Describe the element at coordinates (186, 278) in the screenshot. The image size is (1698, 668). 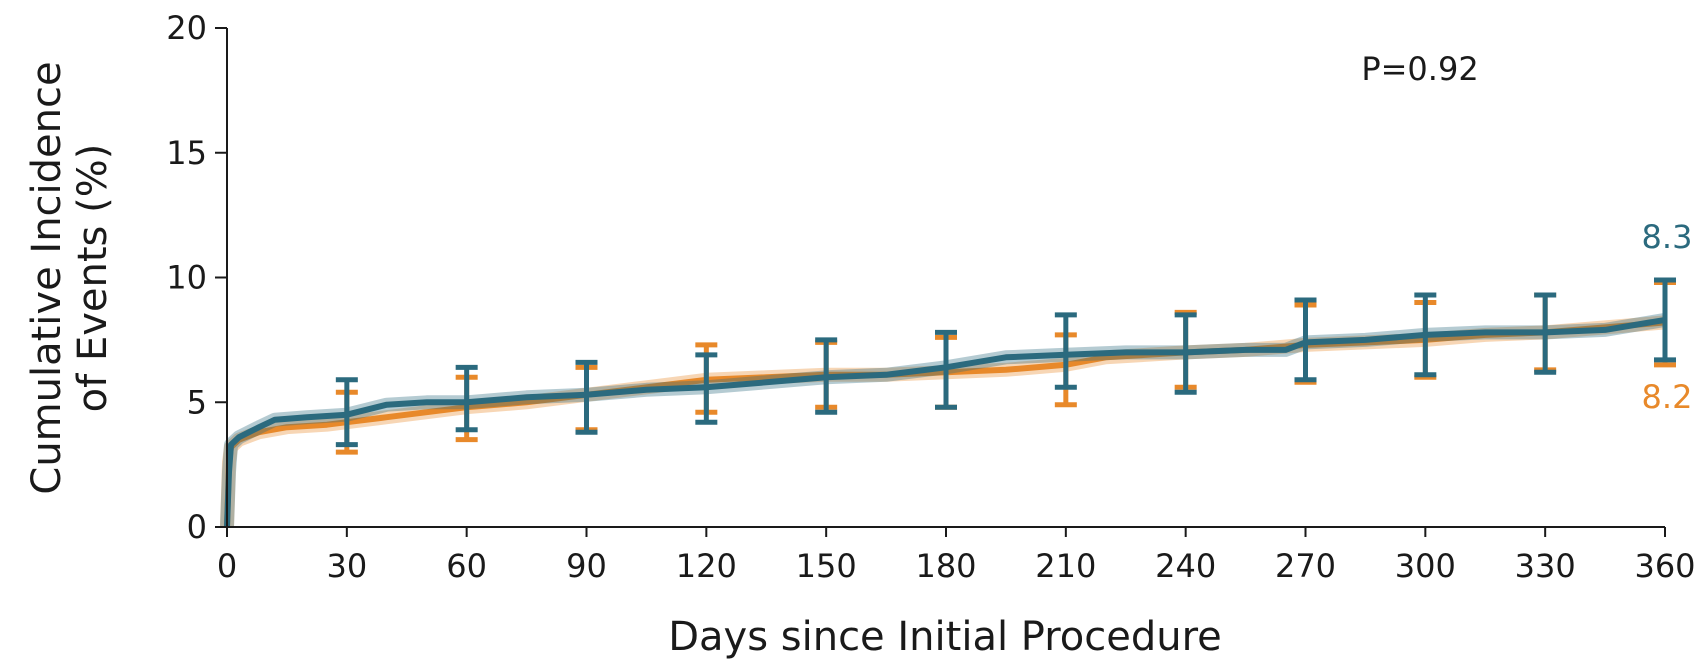
I see `y-tick-label: 10` at that location.